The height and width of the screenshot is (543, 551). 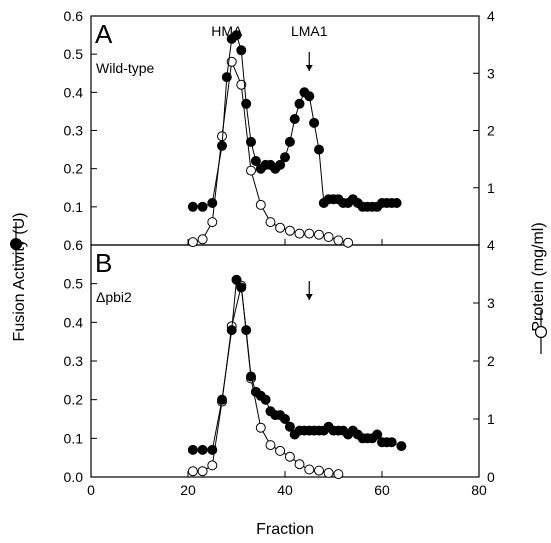 What do you see at coordinates (114, 297) in the screenshot?
I see `panel-B-subtitle: Δpbi2` at bounding box center [114, 297].